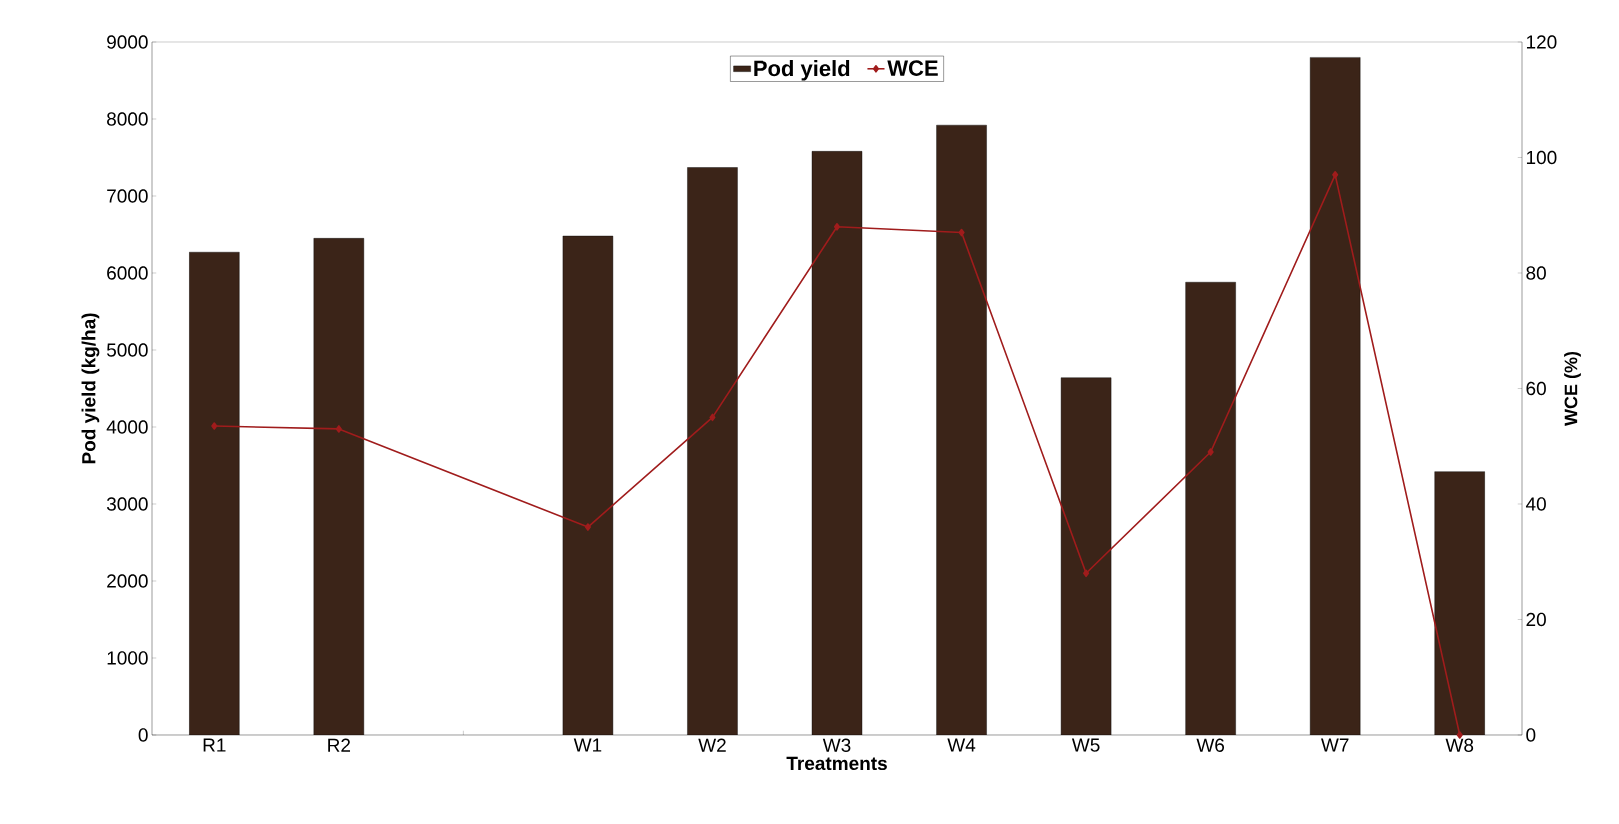 This screenshot has width=1619, height=824. What do you see at coordinates (1541, 157) in the screenshot?
I see `y2-tick-label: 100` at bounding box center [1541, 157].